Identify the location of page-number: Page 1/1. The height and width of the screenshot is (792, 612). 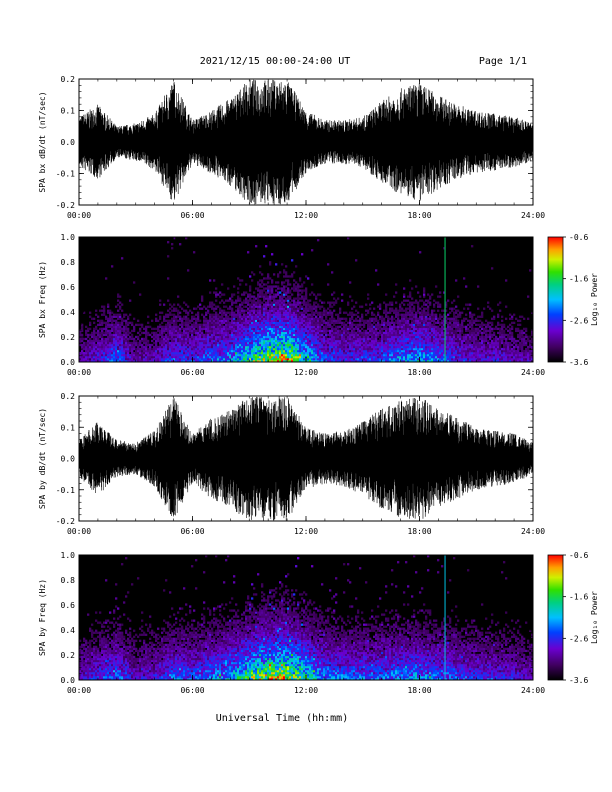
(503, 61).